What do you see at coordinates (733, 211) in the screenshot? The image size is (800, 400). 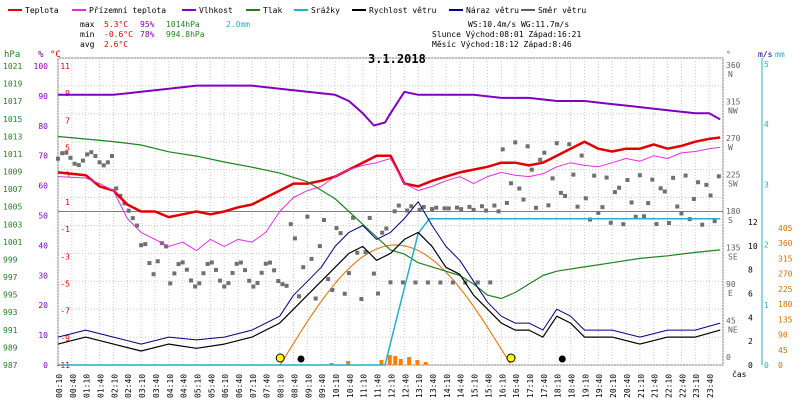 I see `direction-tick: 180` at bounding box center [733, 211].